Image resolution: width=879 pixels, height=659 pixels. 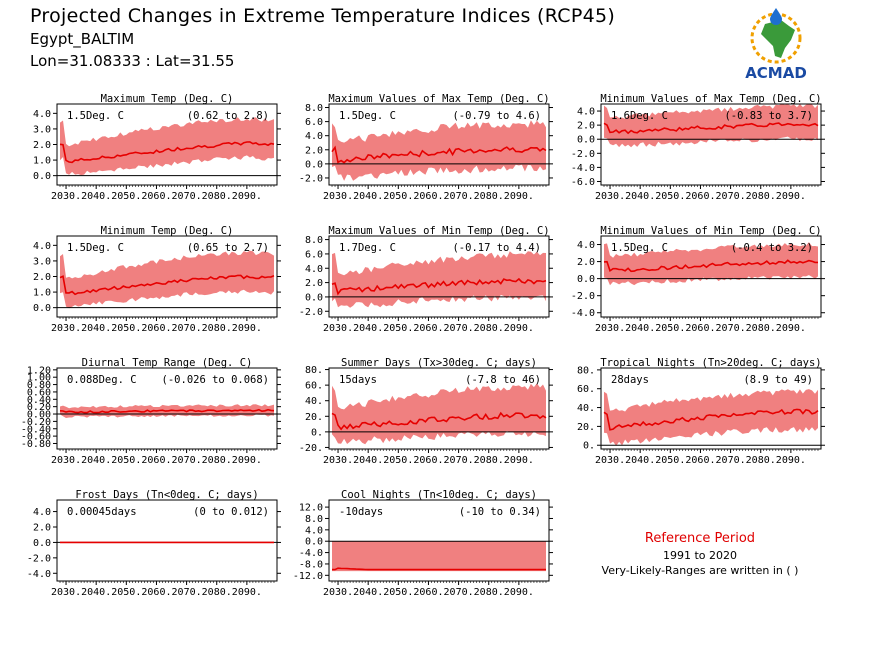 What do you see at coordinates (36, 437) in the screenshot?
I see `y-tick-label: -0.60` at bounding box center [36, 437].